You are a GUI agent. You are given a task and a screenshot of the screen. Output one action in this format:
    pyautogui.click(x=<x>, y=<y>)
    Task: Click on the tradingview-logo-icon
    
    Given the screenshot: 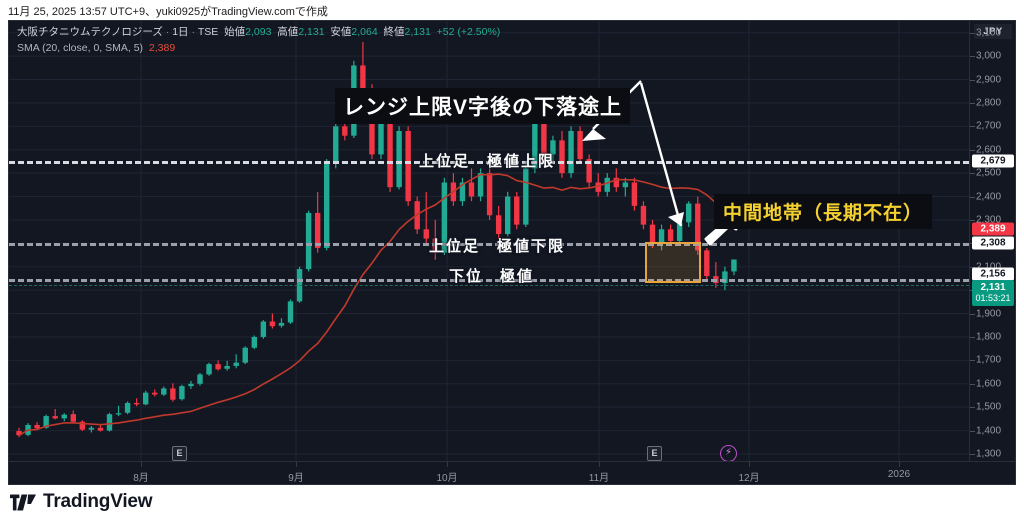 What is the action you would take?
    pyautogui.click(x=23, y=502)
    